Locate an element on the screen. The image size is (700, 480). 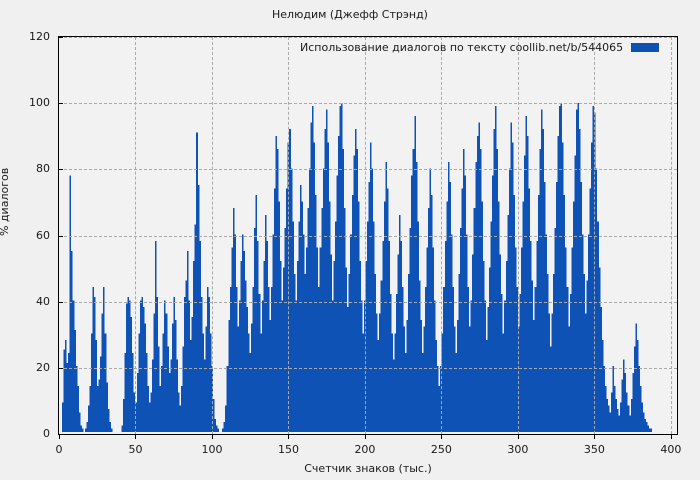
x-axis-tick-label: 300 is located at coordinates (518, 449).